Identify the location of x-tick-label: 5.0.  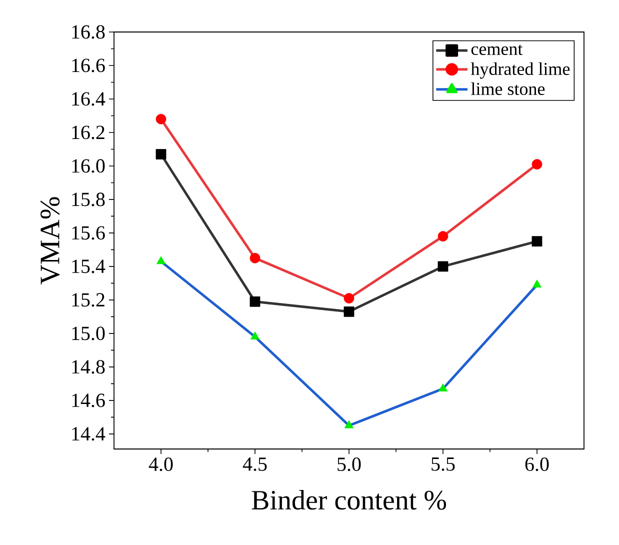
(349, 465).